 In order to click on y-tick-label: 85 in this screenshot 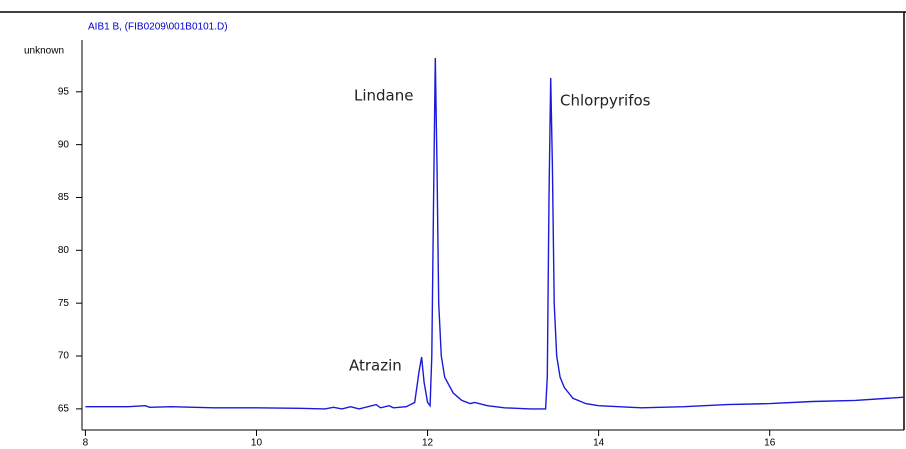, I will do `click(64, 197)`.